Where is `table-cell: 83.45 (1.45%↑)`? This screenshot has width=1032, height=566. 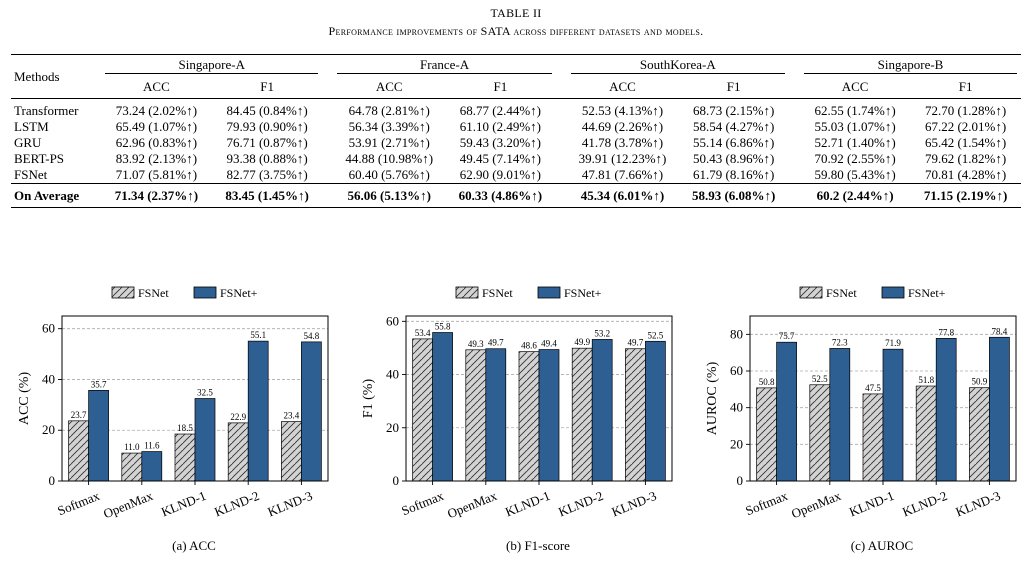
table-cell: 83.45 (1.45%↑) is located at coordinates (267, 195).